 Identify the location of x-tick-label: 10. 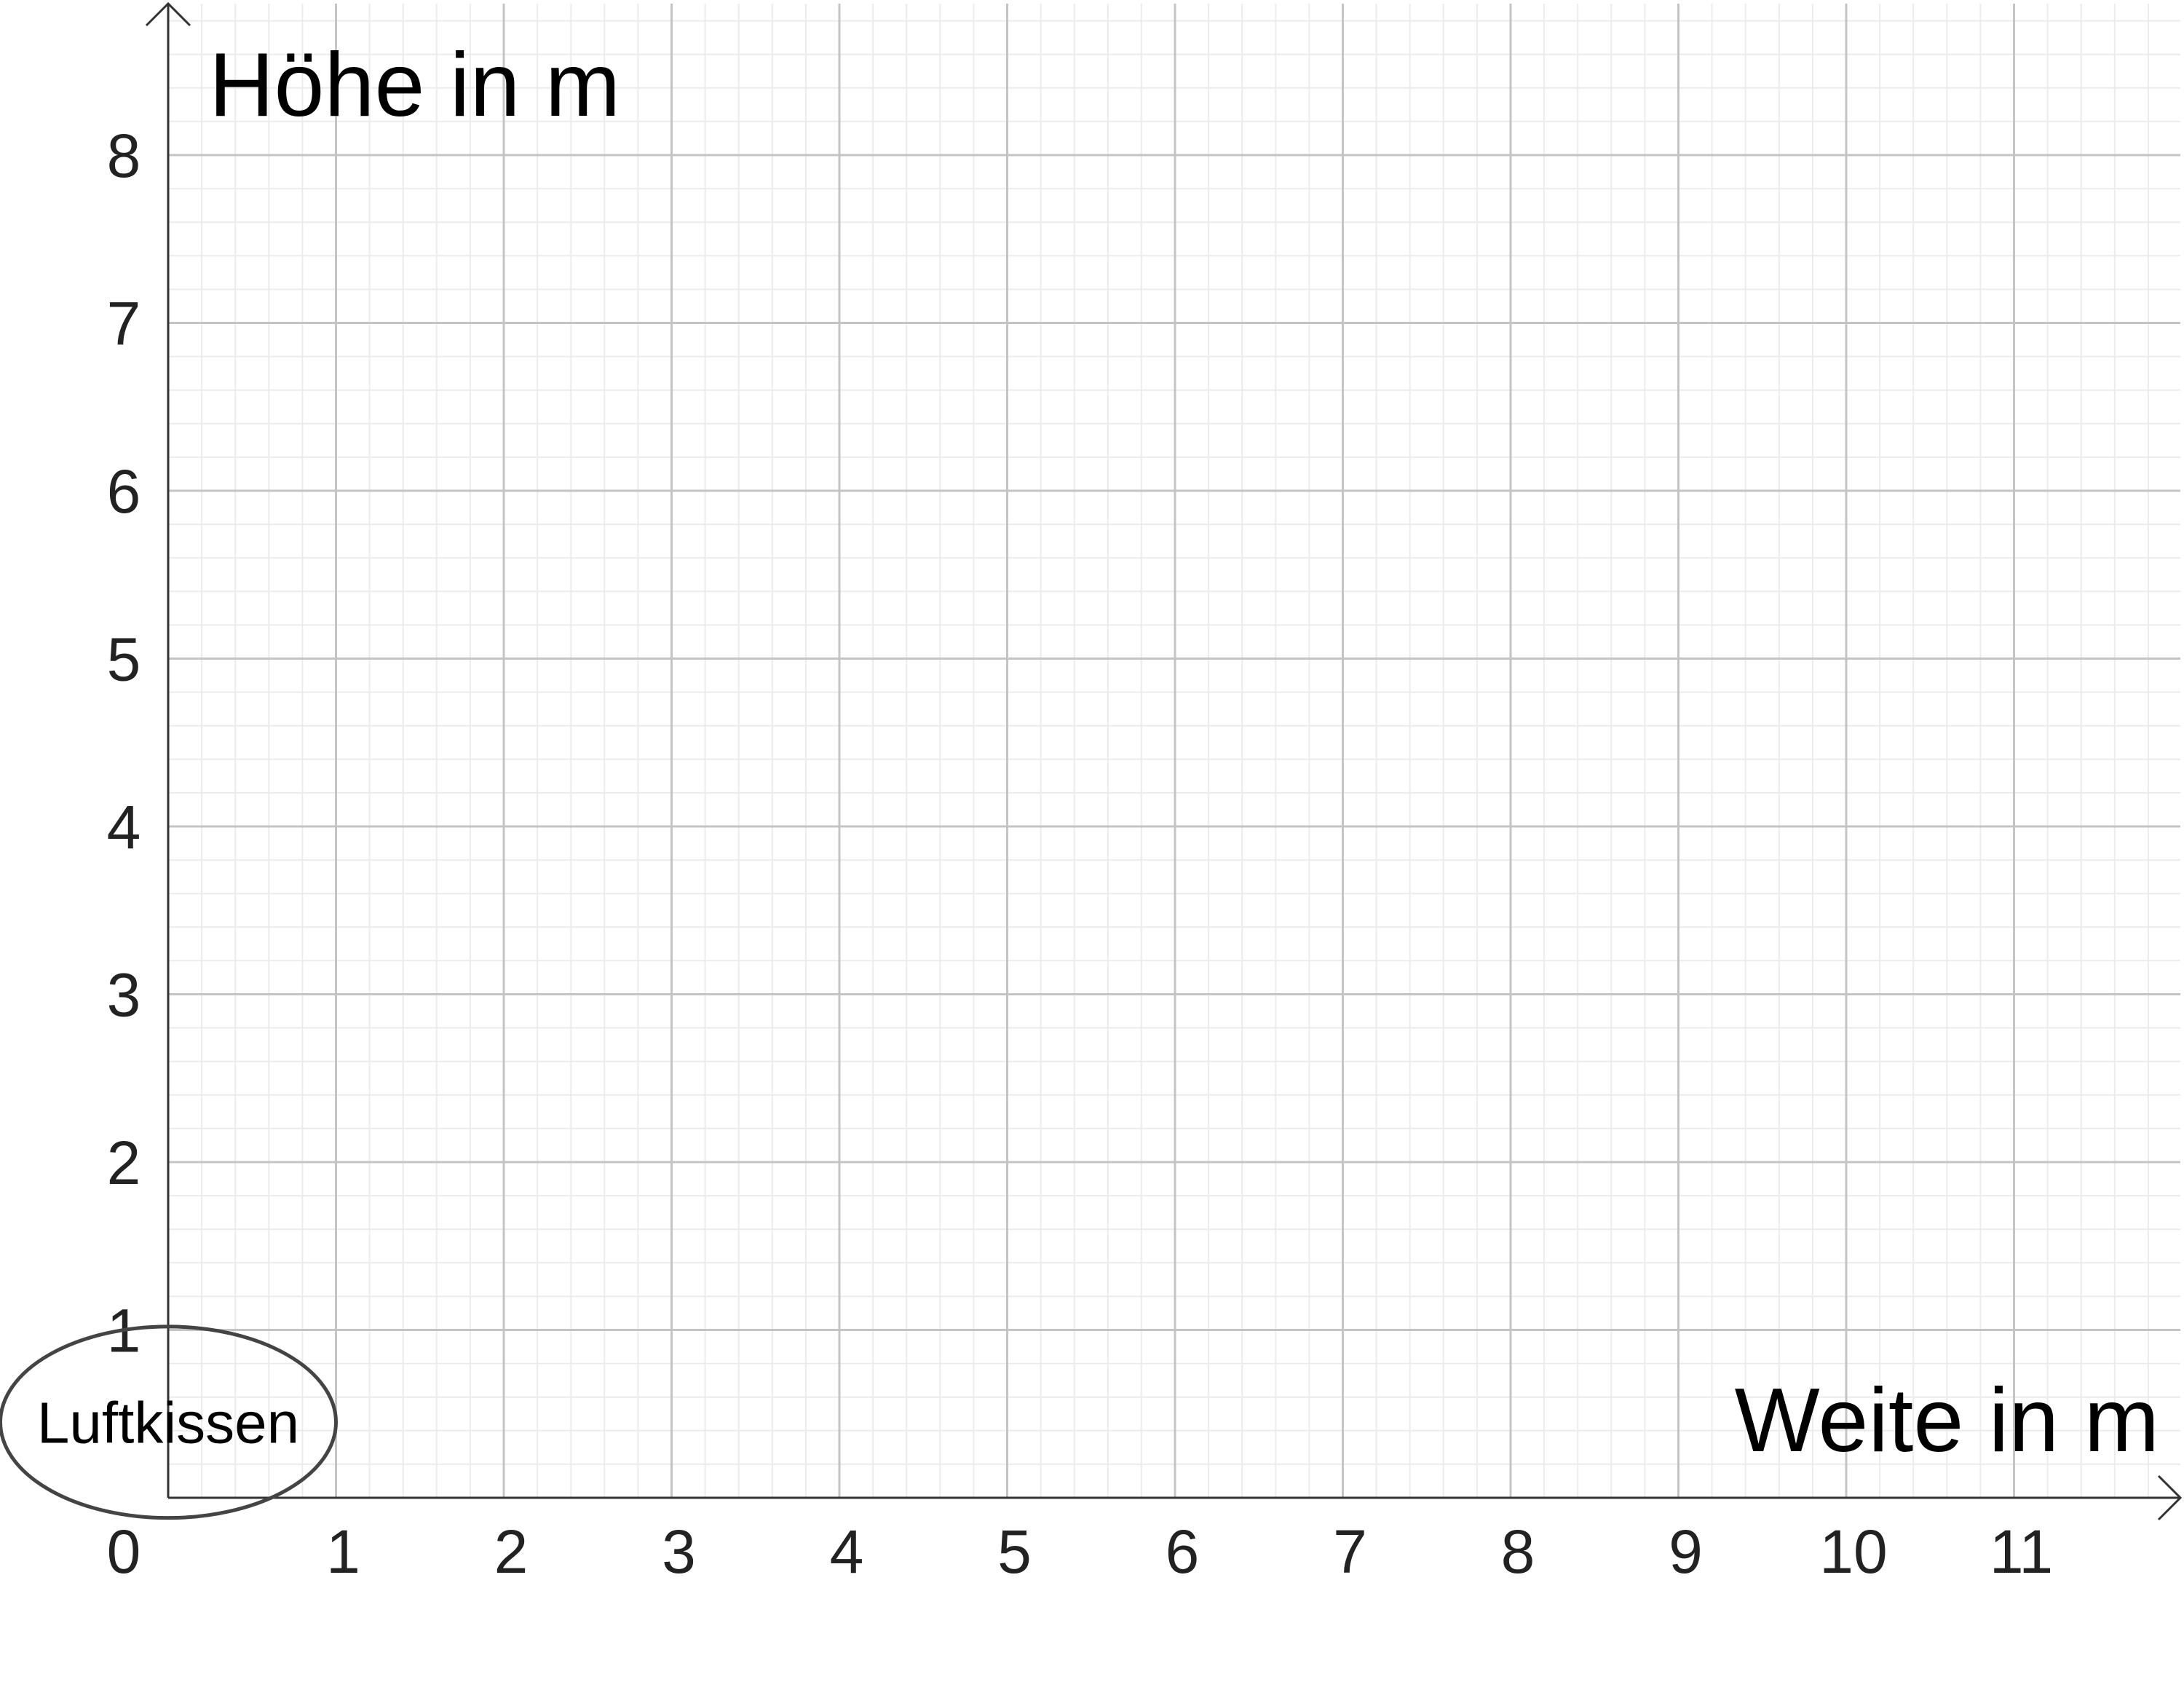
(1853, 1552).